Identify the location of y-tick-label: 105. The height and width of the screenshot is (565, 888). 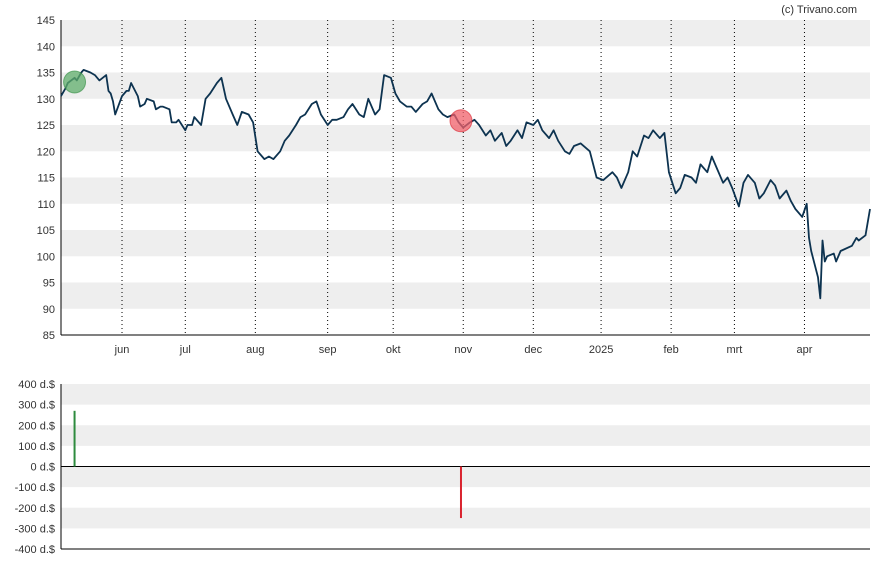
(46, 231).